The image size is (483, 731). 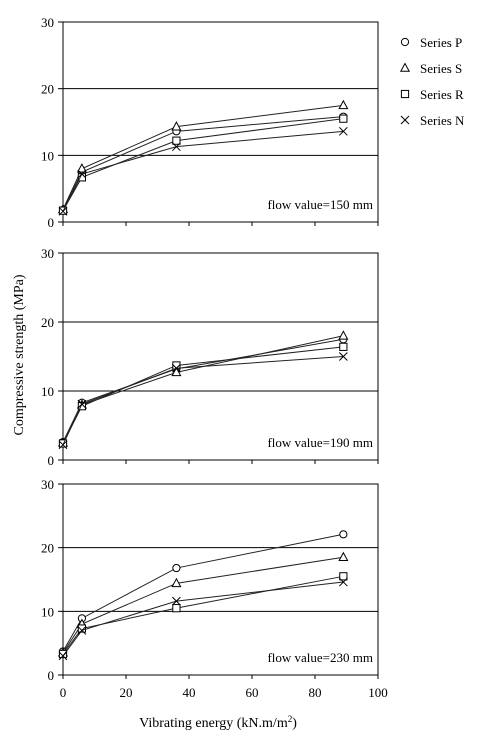 I want to click on x-tick-label: 40, so click(x=189, y=692).